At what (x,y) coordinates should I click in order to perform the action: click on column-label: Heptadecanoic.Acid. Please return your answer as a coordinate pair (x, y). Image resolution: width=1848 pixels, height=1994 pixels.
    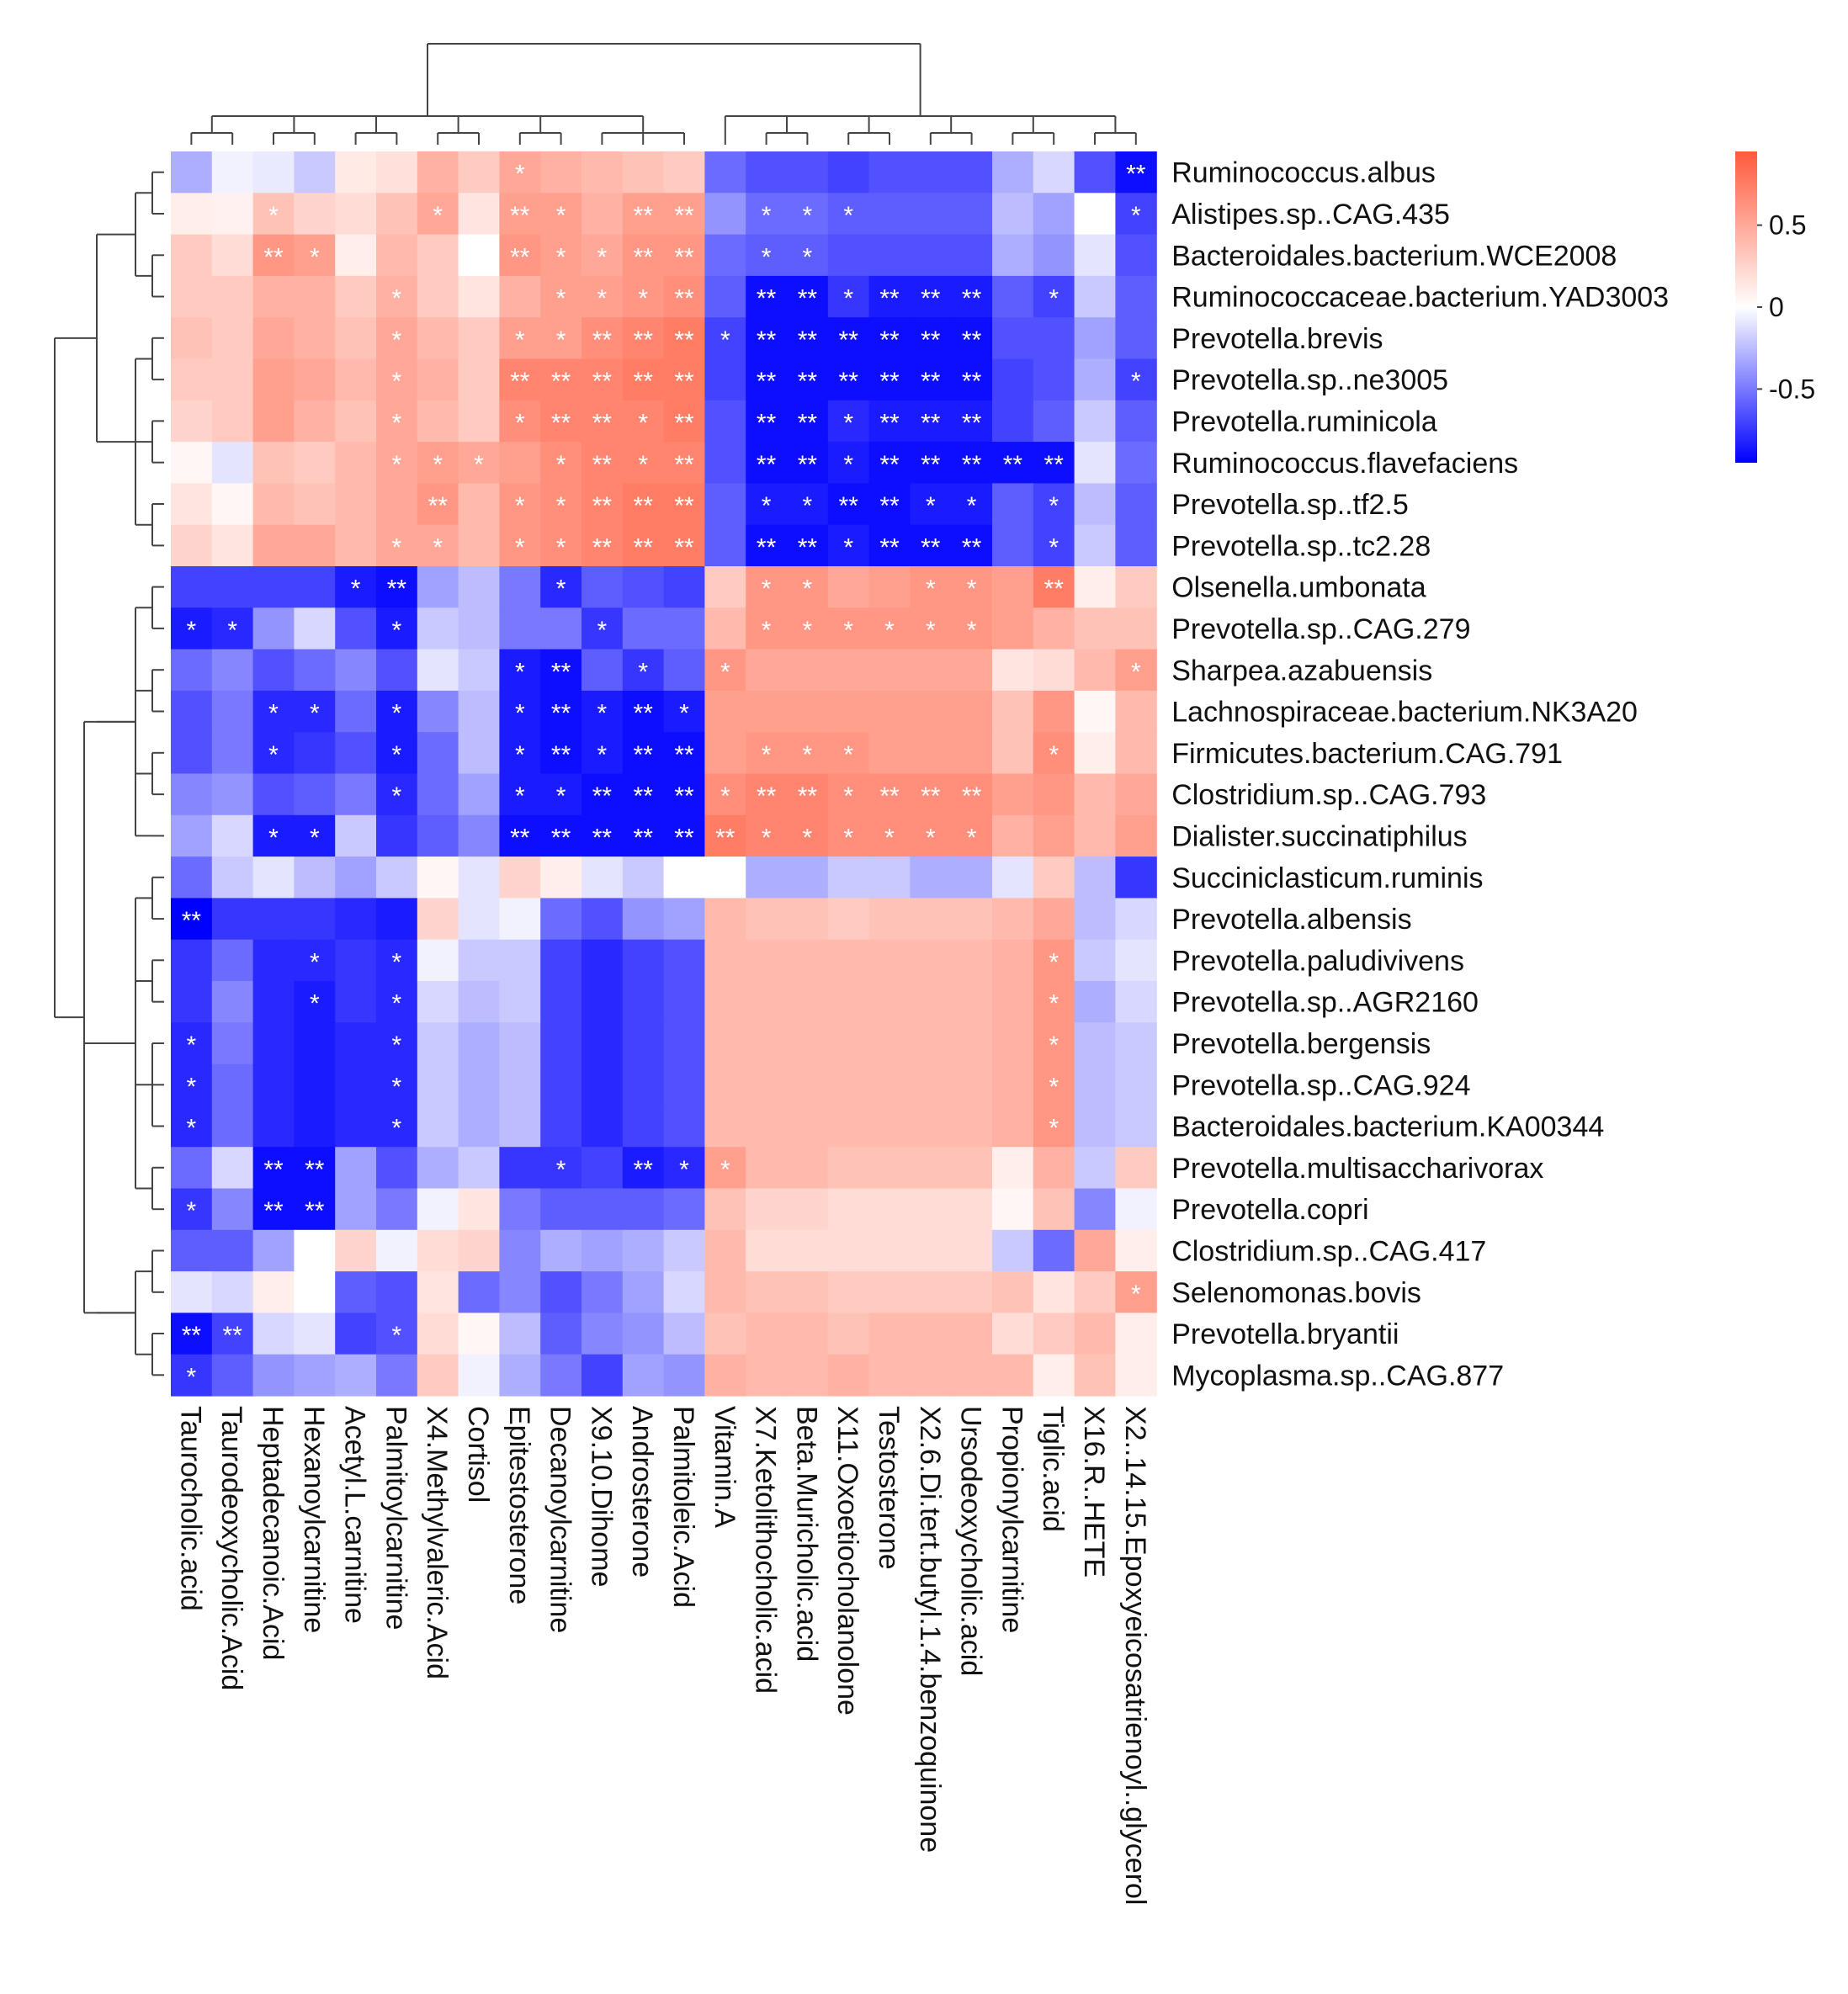
    Looking at the image, I should click on (273, 1533).